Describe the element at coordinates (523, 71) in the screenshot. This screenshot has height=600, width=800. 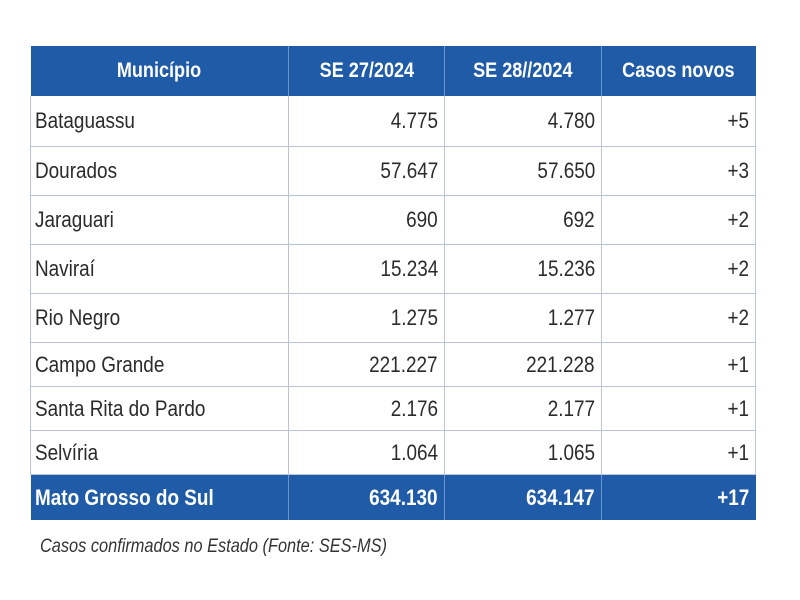
I see `header-se28: SE 28//2024` at that location.